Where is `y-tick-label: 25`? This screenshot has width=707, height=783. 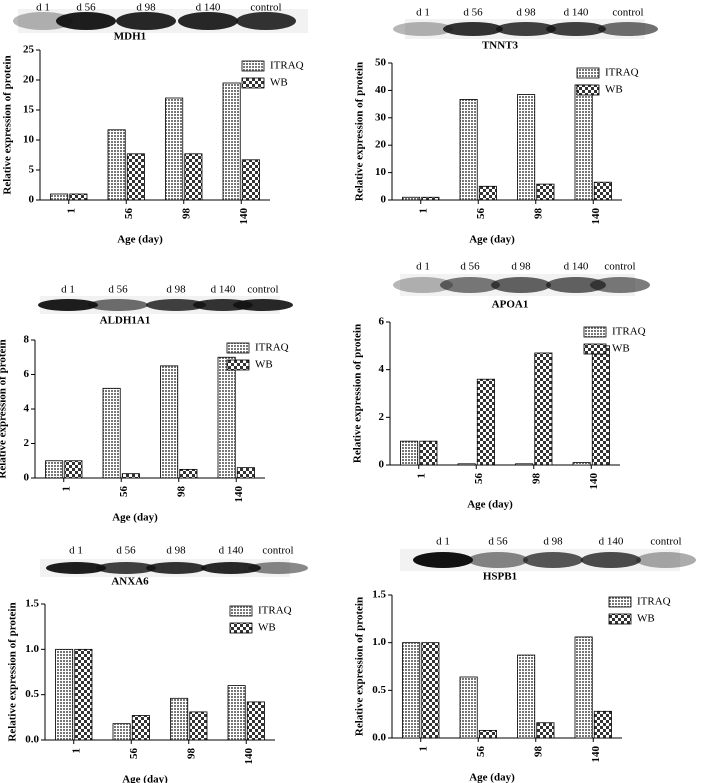
y-tick-label: 25 is located at coordinates (29, 50).